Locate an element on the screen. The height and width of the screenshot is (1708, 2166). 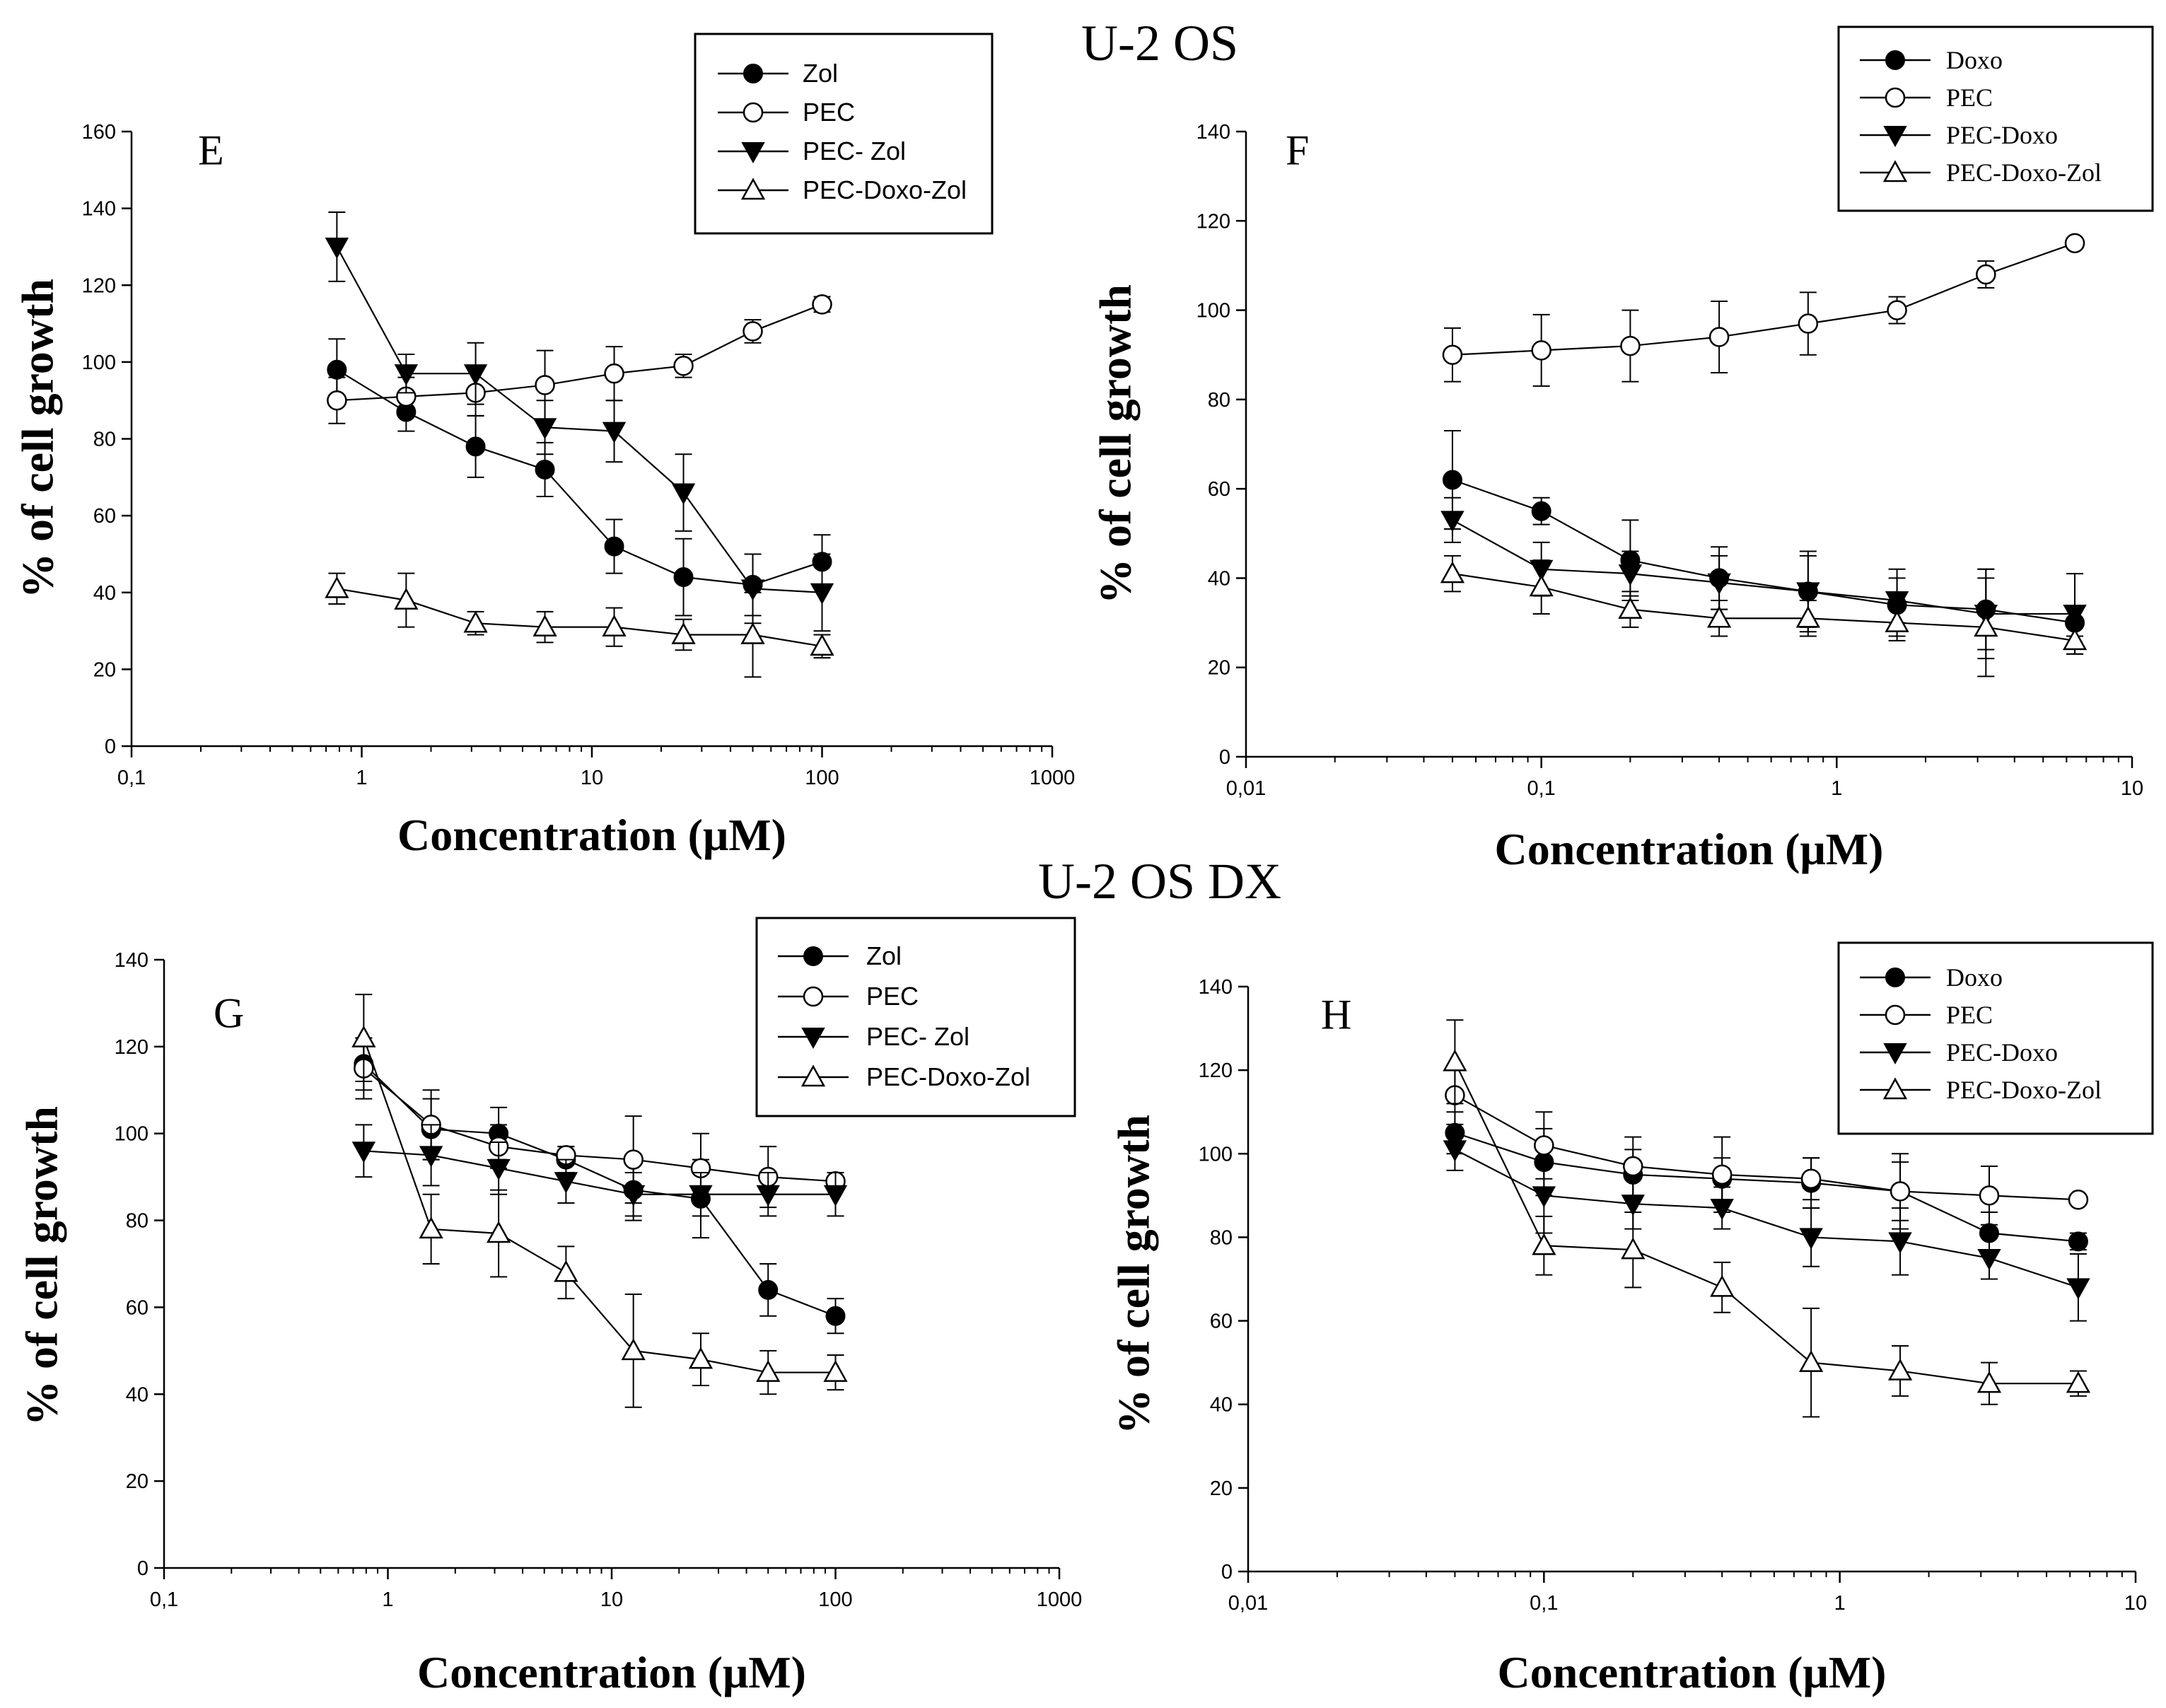
legend-entry: Doxo is located at coordinates (1931, 977).